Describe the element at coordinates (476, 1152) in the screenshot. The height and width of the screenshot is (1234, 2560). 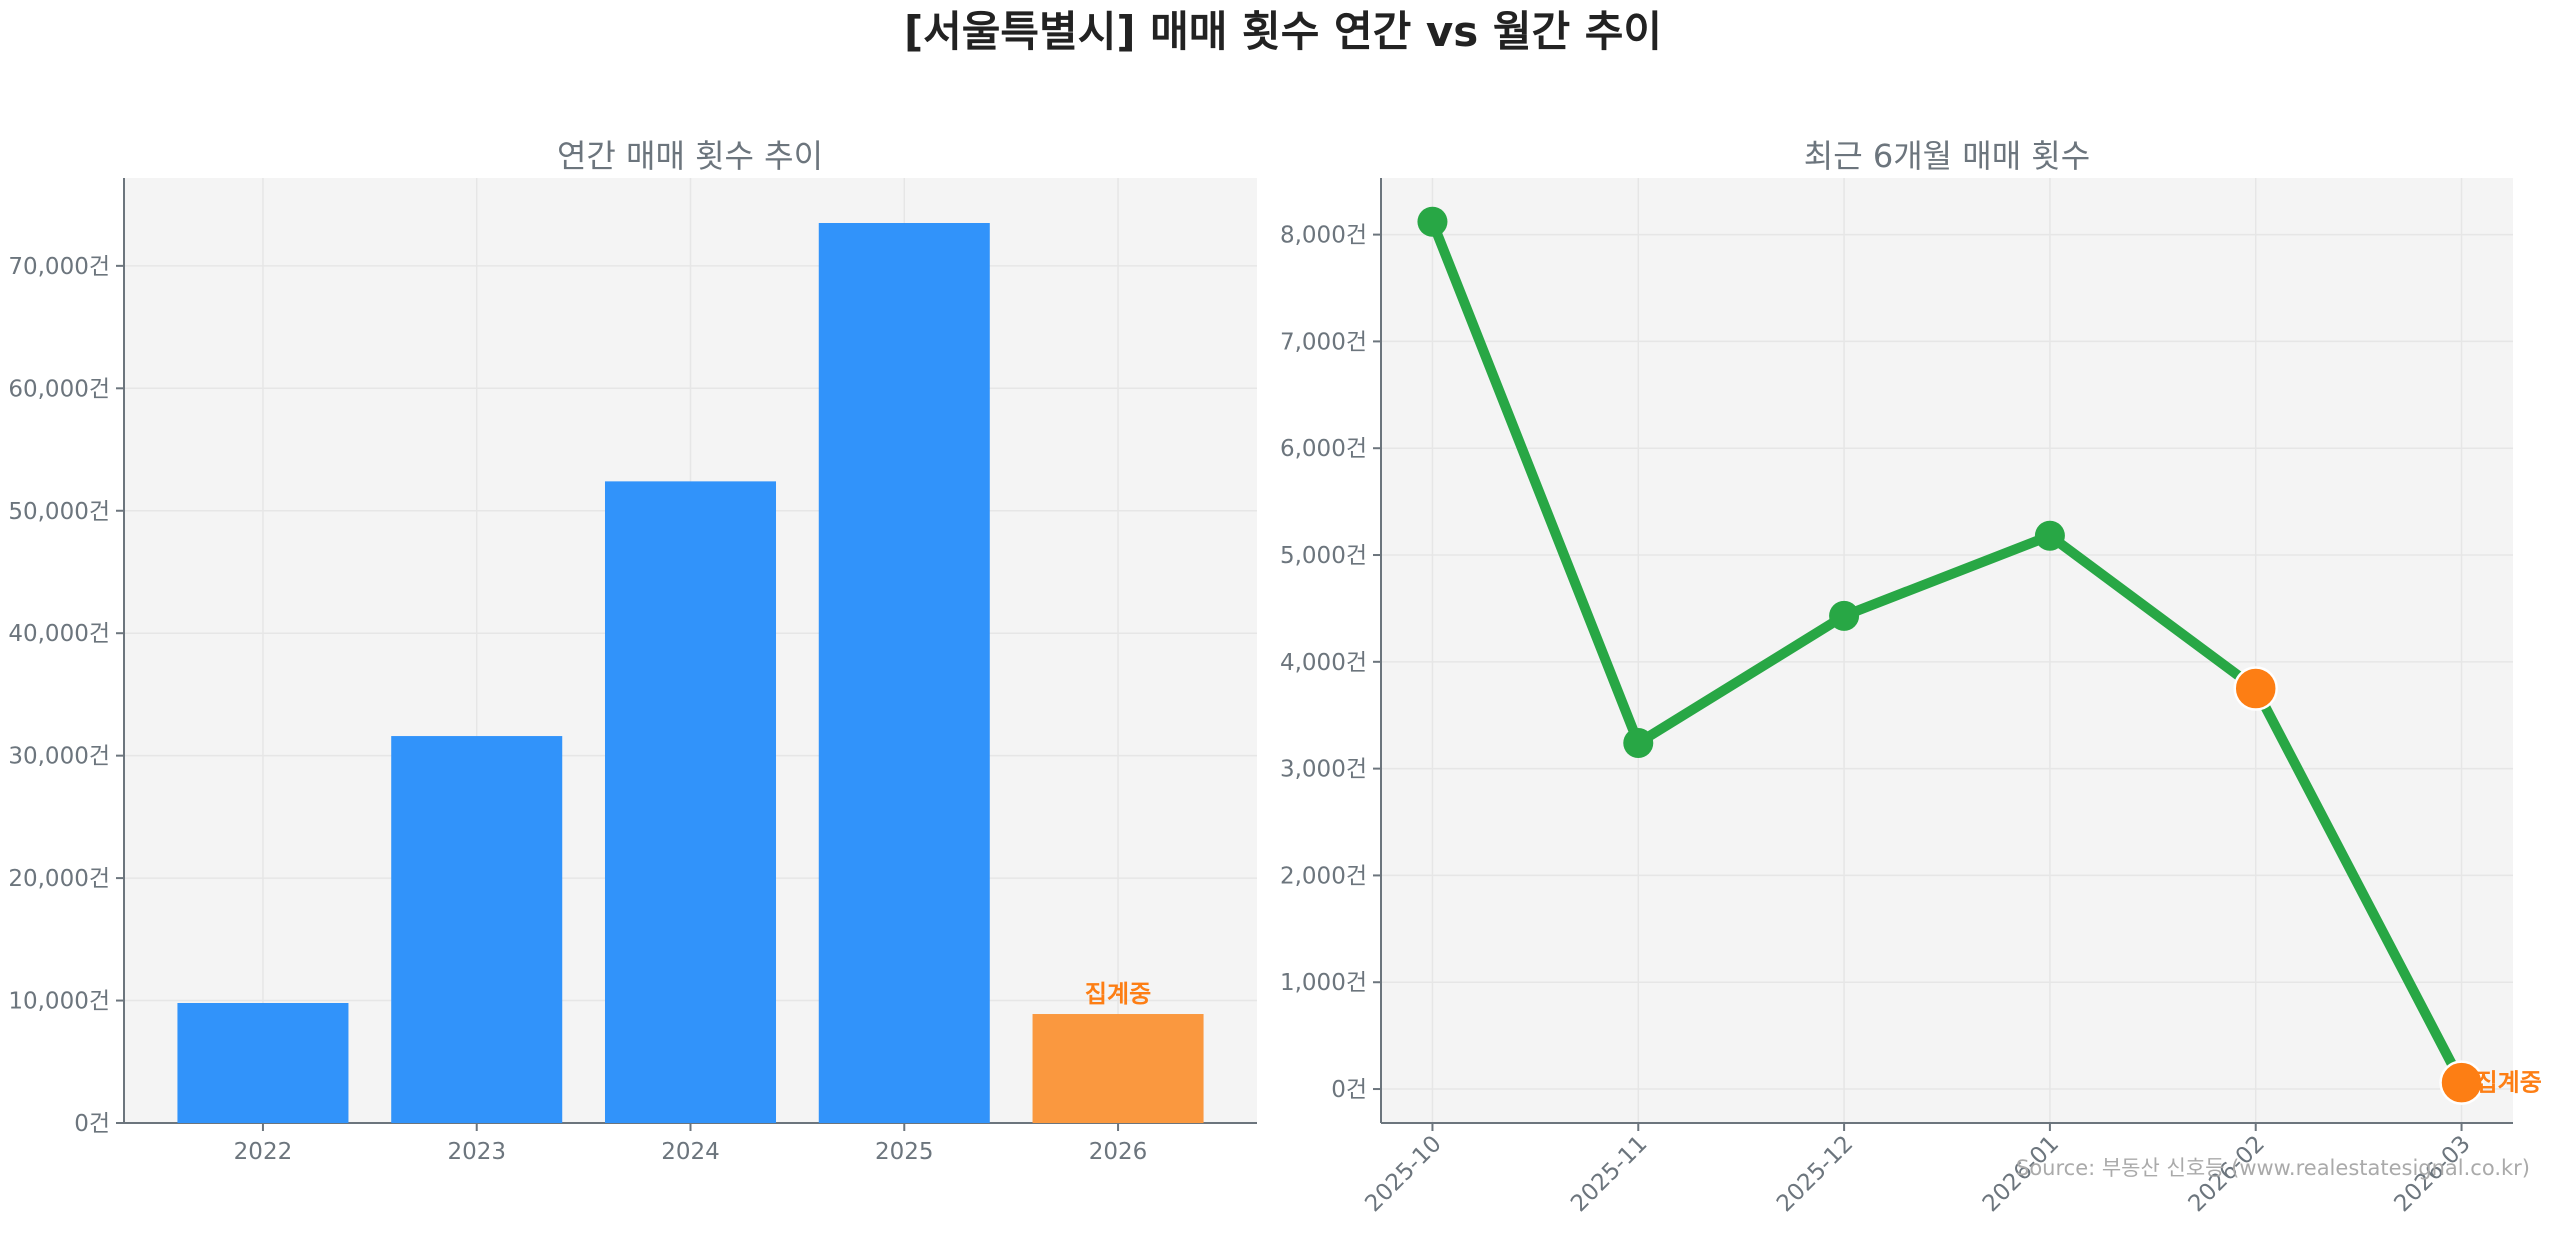
I see `x-tick-label: 2023` at that location.